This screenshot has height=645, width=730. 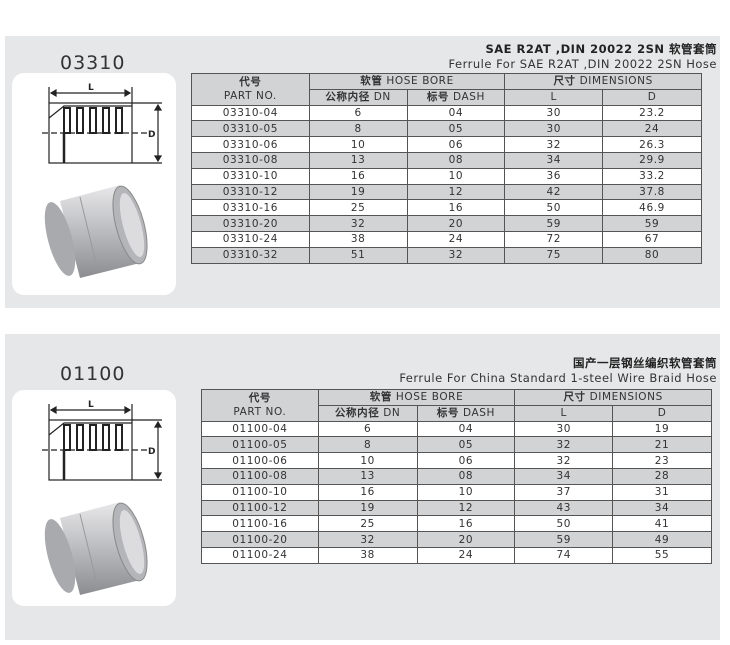 I want to click on table-row: 03310-05 8 05 30 24, so click(x=446, y=129).